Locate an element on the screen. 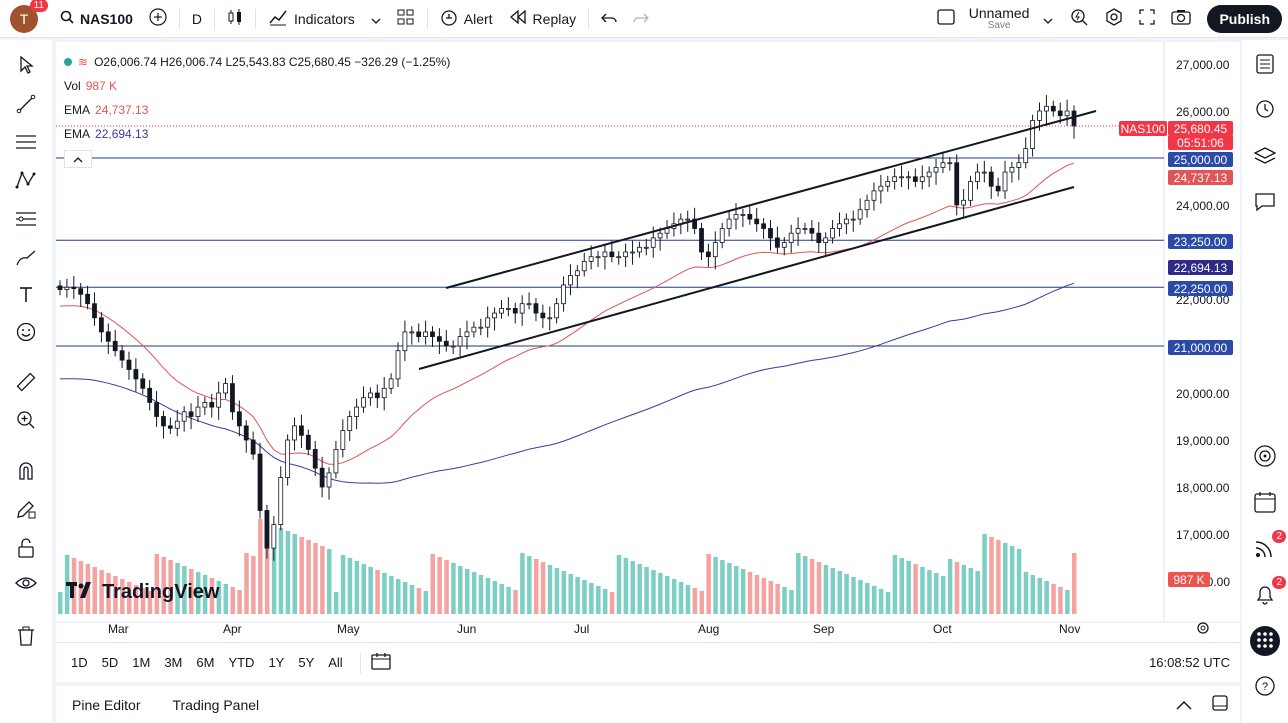 This screenshot has height=723, width=1288. brush-icon is located at coordinates (26, 259).